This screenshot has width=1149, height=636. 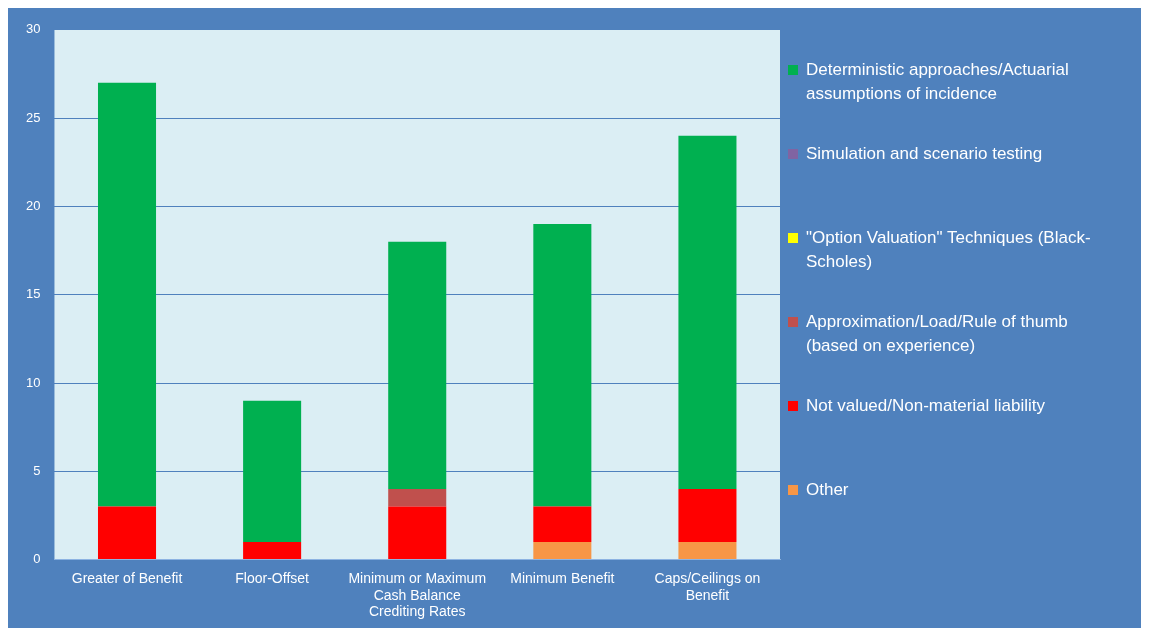 What do you see at coordinates (33, 294) in the screenshot?
I see `y-tick-label: 15` at bounding box center [33, 294].